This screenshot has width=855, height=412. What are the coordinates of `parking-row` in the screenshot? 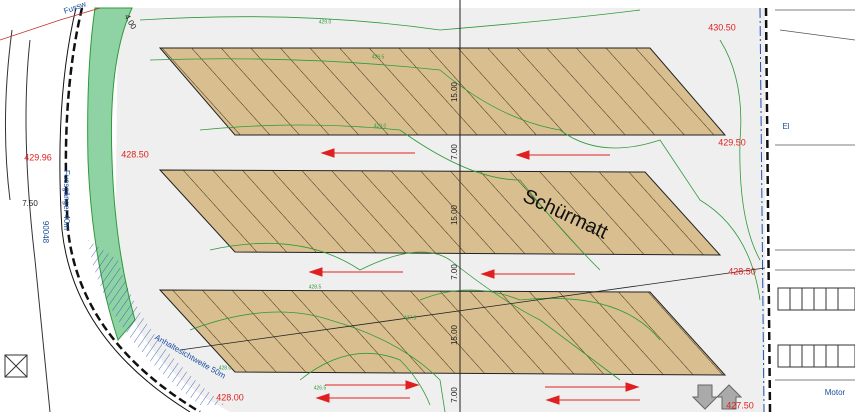 It's located at (816, 327).